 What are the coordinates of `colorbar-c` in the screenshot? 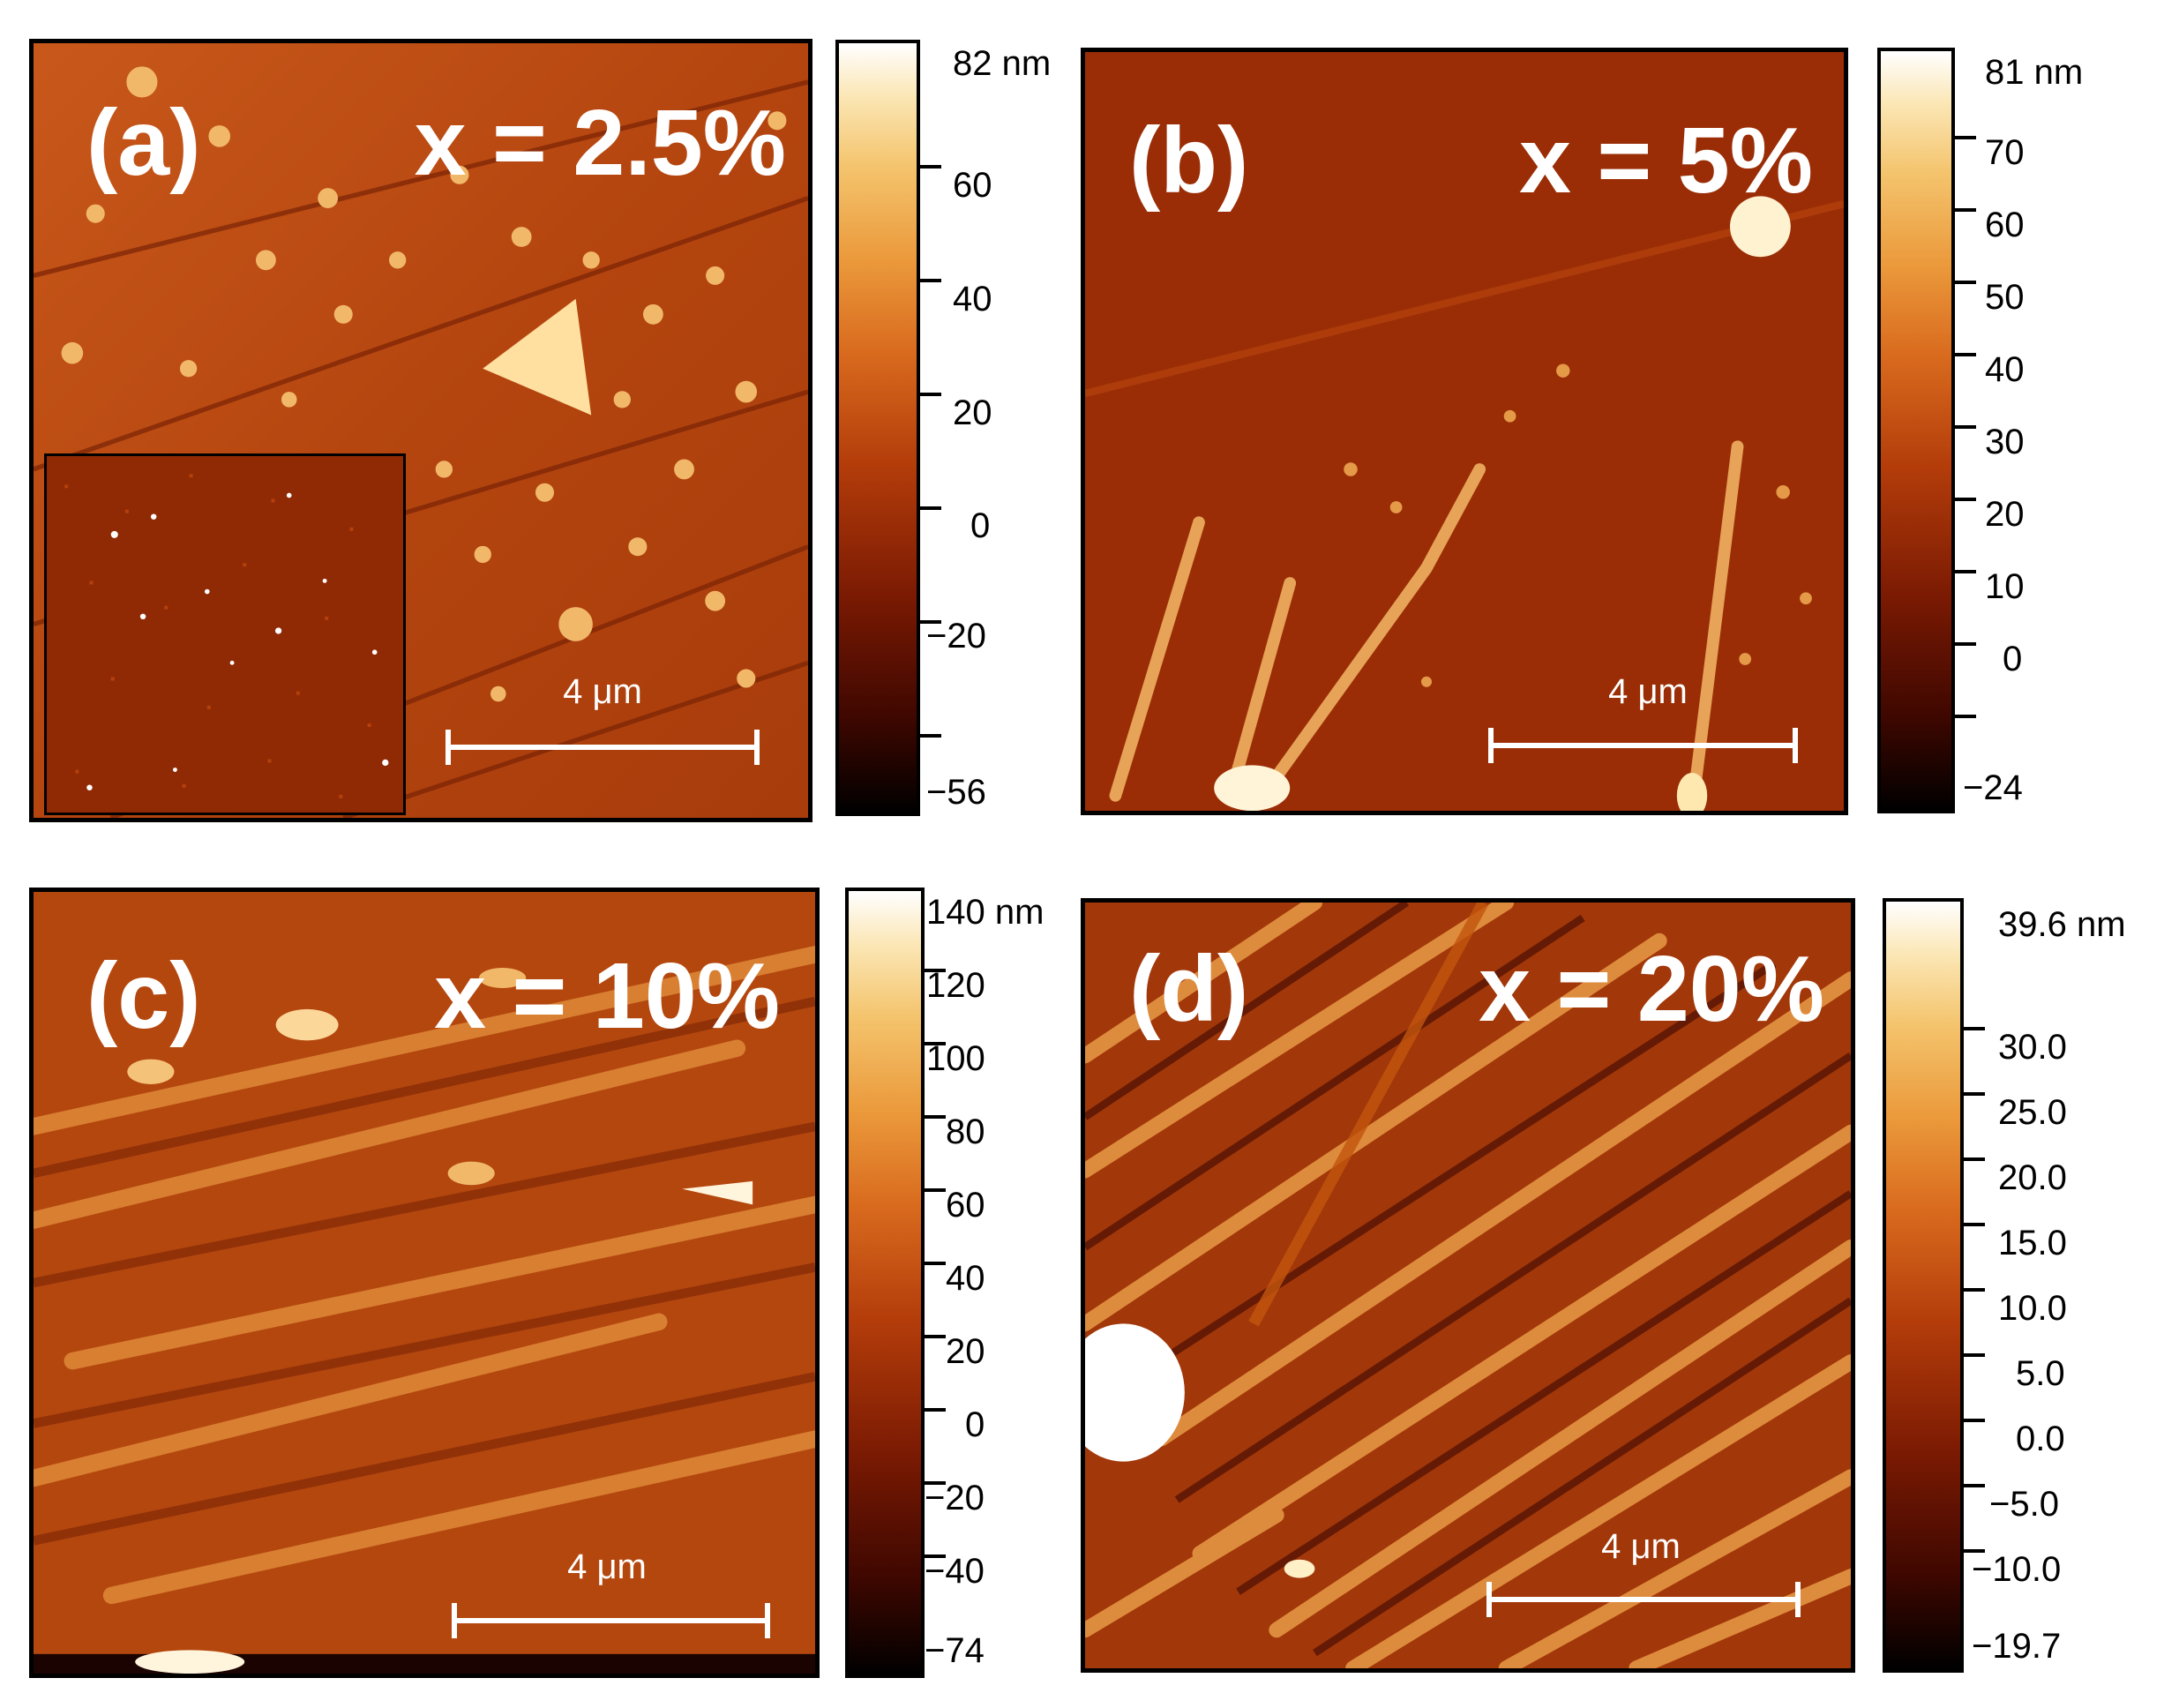 It's located at (885, 1283).